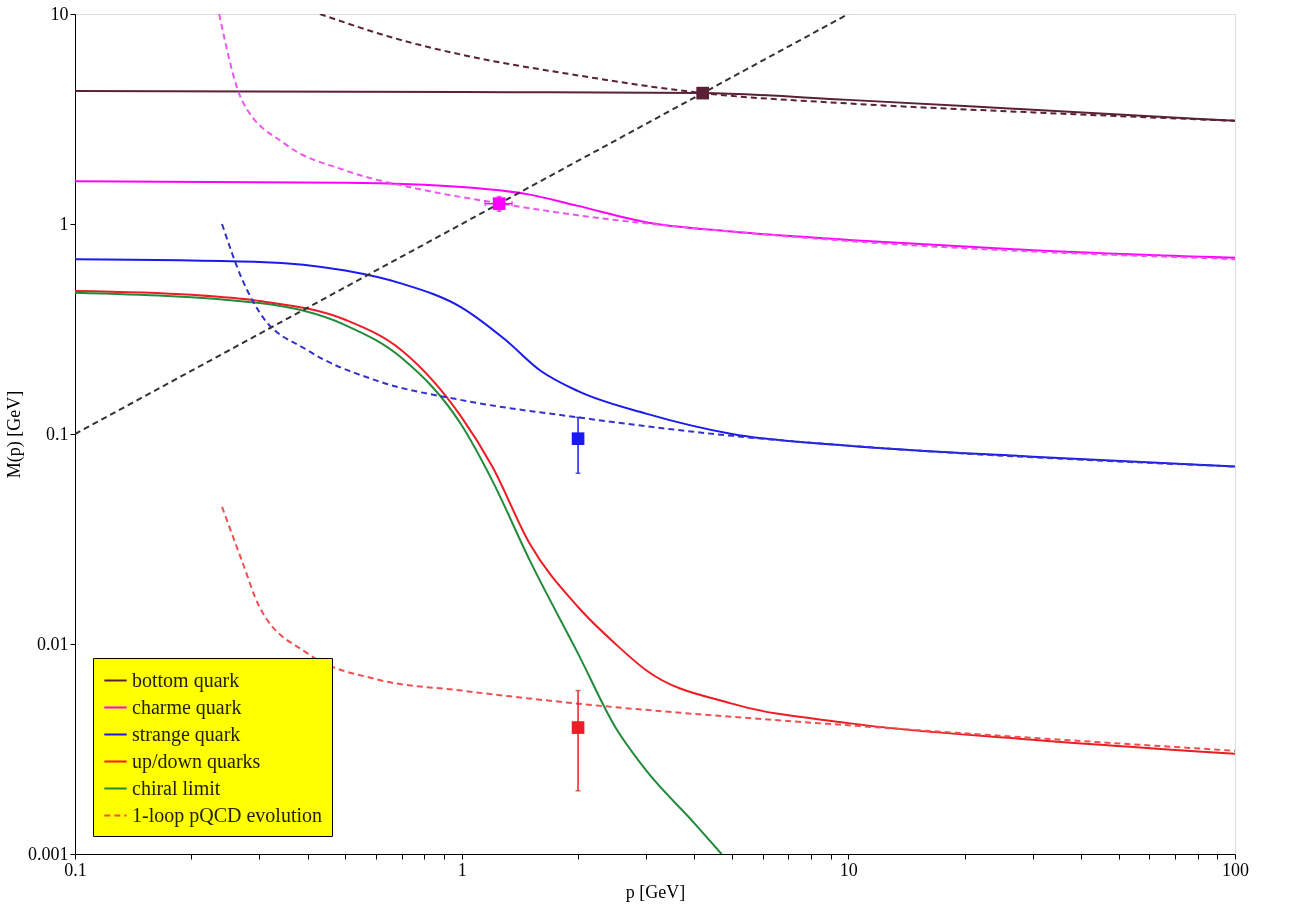  I want to click on x-axis-title: p [GeV], so click(655, 891).